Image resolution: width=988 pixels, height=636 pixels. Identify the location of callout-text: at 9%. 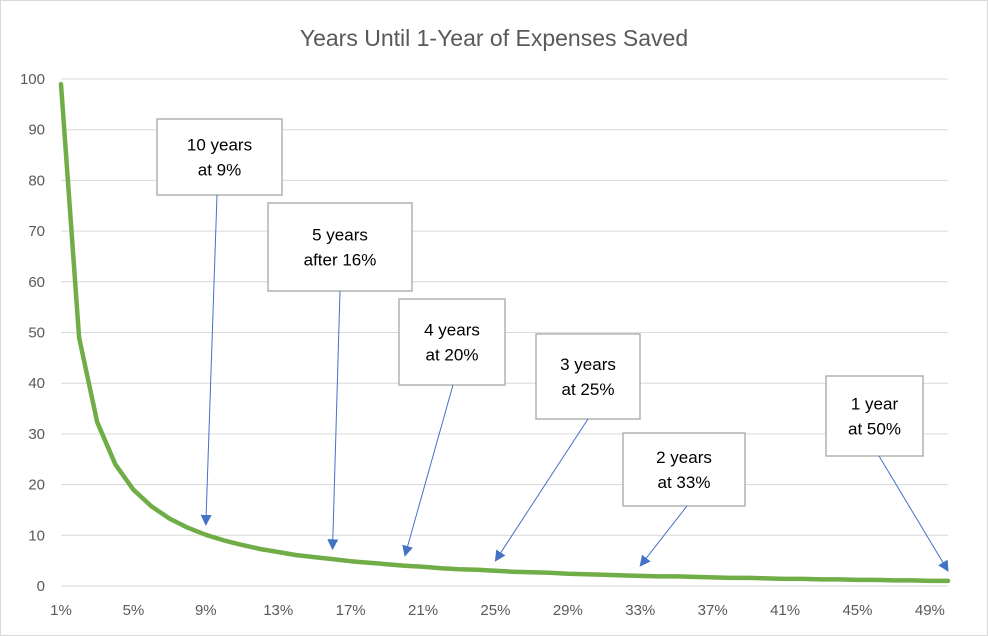
(219, 170).